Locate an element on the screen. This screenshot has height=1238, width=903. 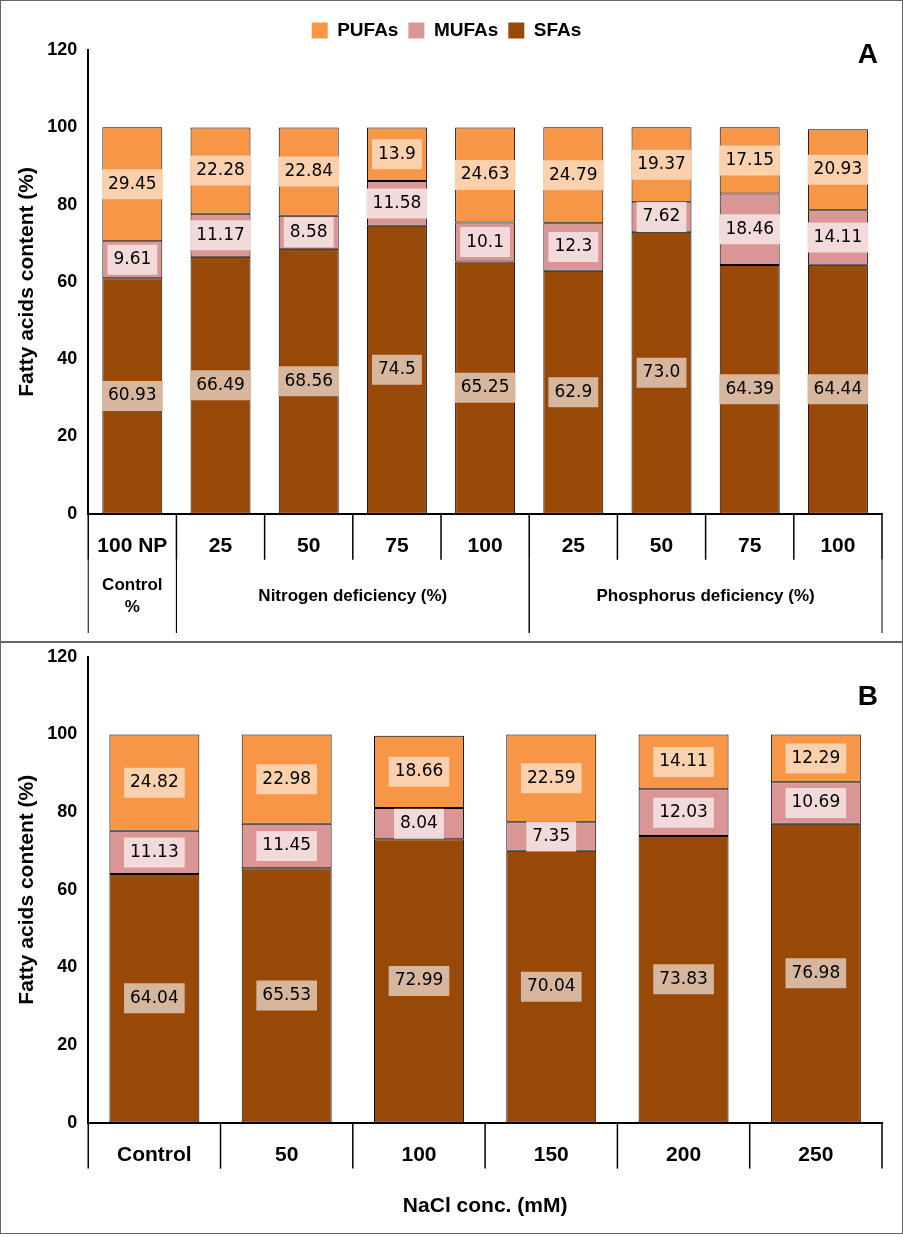
x-tick-label: Control is located at coordinates (154, 1153).